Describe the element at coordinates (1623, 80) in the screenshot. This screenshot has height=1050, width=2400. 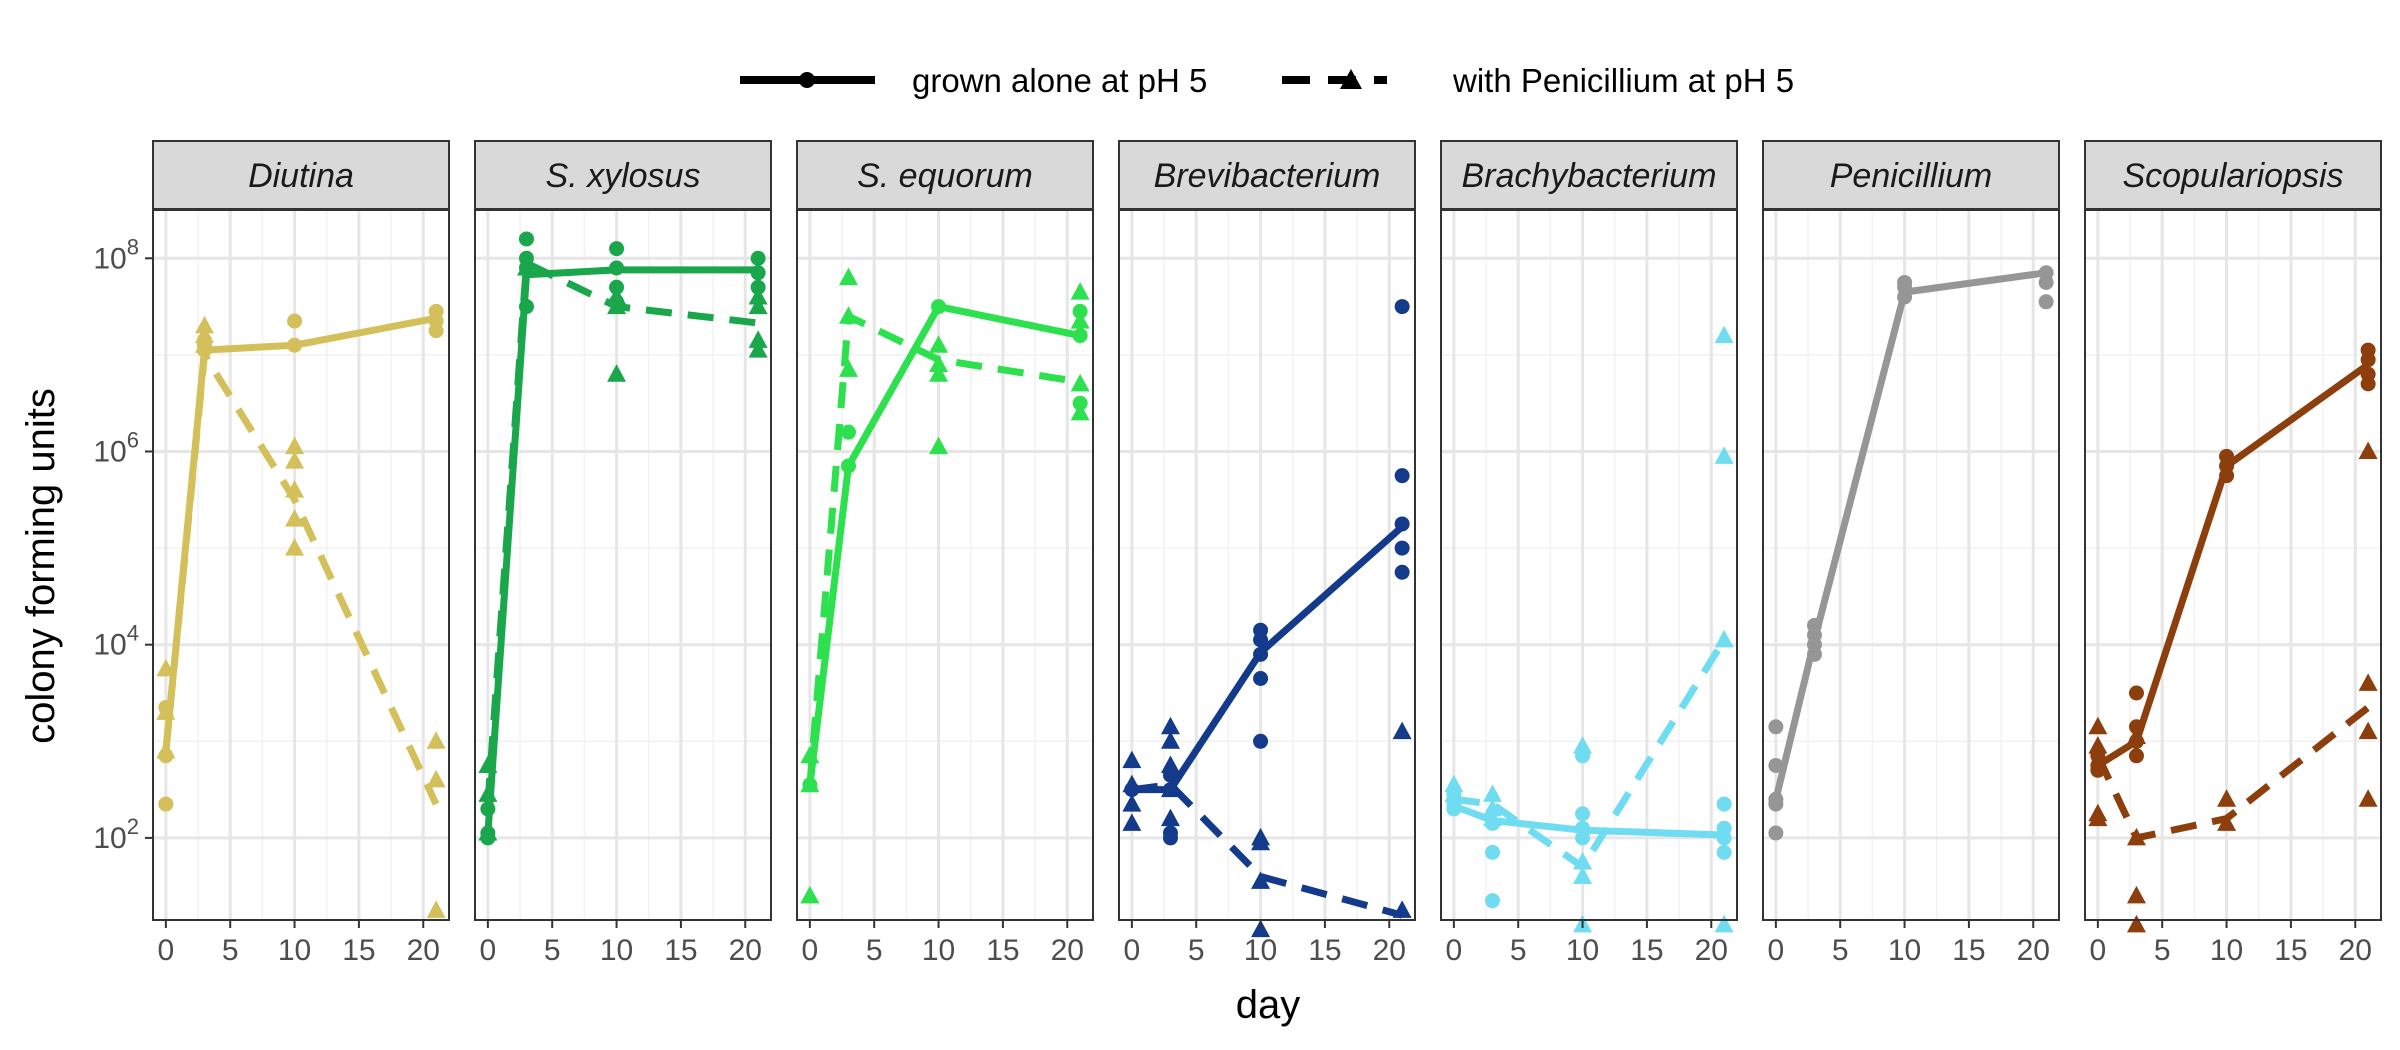
I see `legend-label-penicillium: with Penicillium at pH 5` at that location.